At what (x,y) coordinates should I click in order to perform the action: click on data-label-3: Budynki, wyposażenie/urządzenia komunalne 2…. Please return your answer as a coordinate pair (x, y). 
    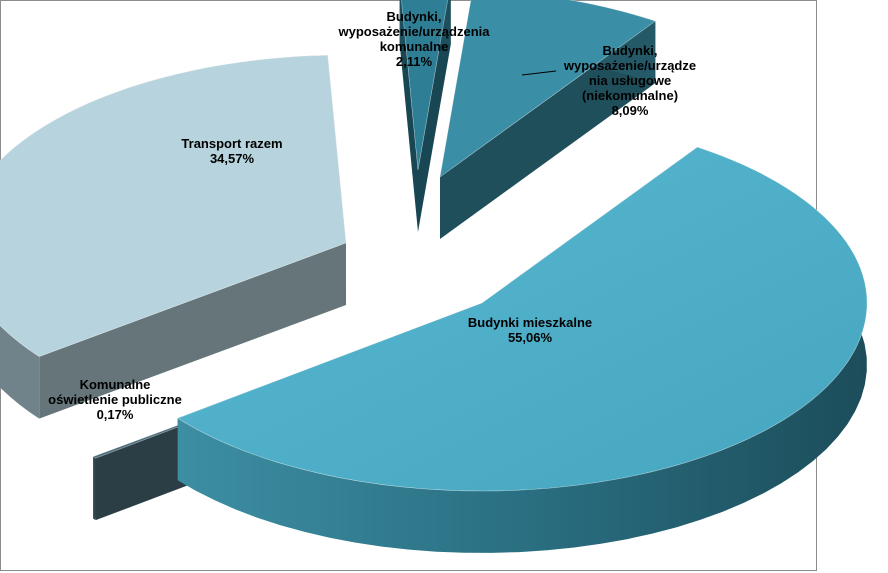
    Looking at the image, I should click on (414, 39).